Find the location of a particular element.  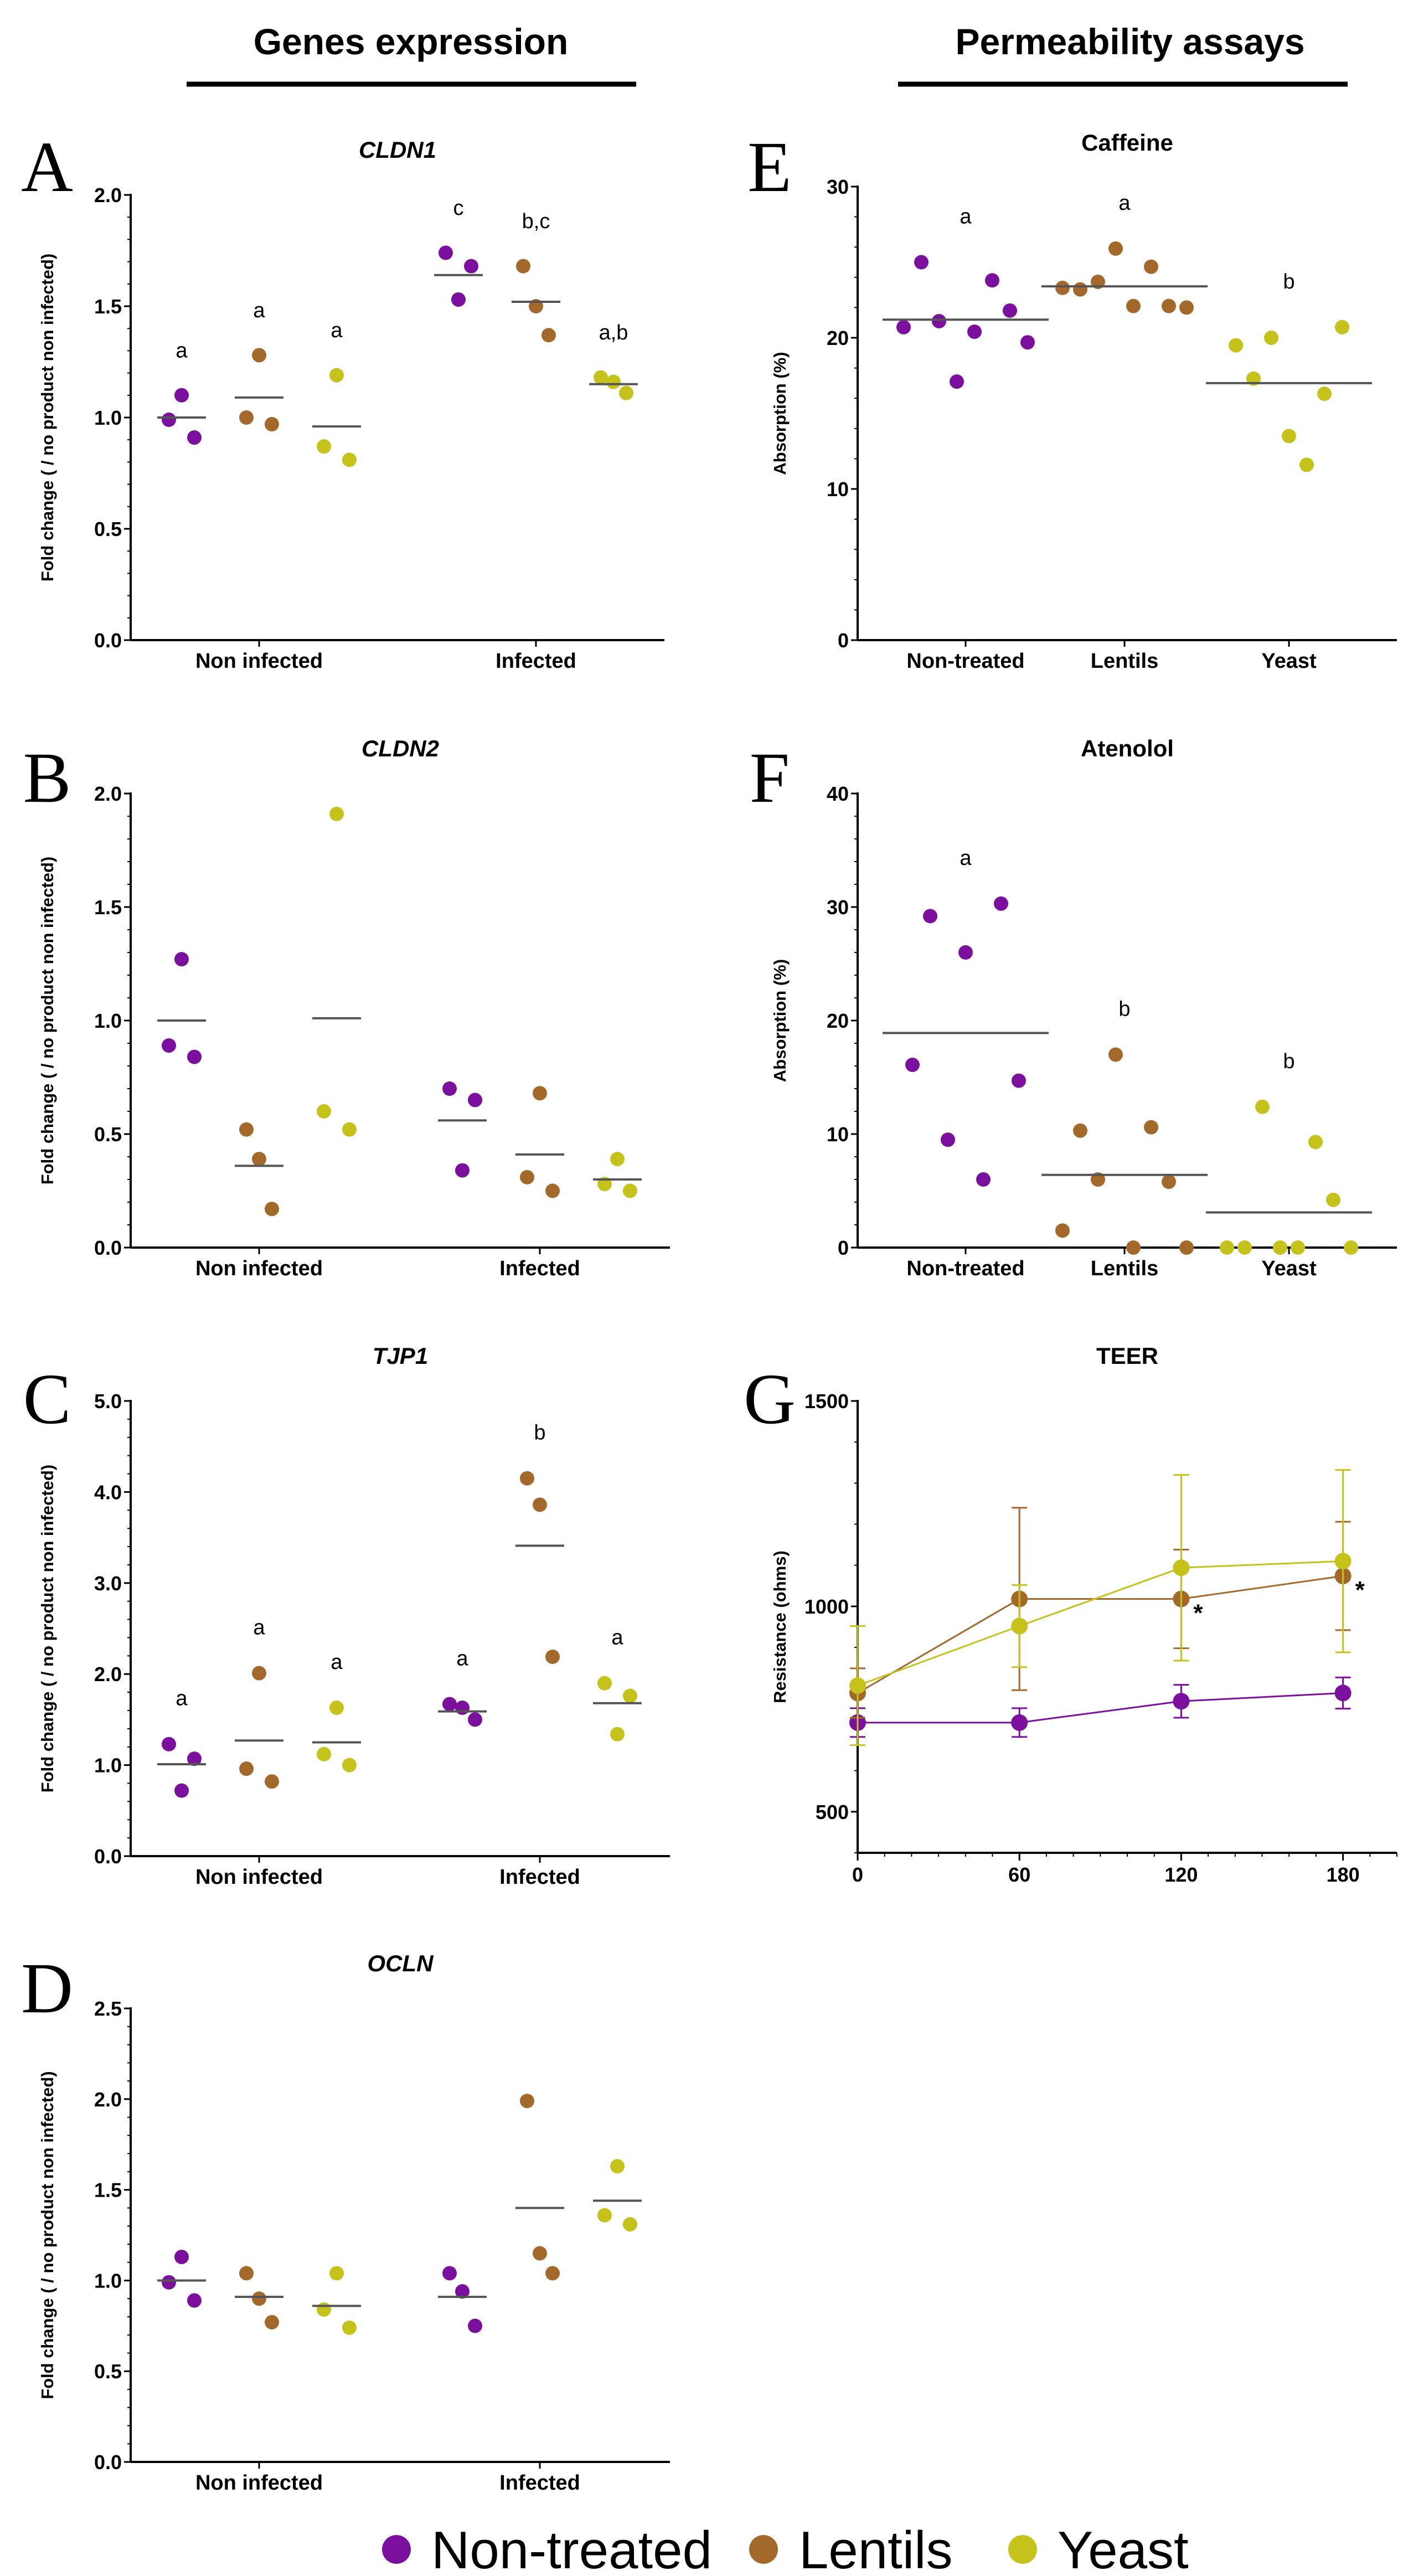

panel-letter: B is located at coordinates (47, 778).